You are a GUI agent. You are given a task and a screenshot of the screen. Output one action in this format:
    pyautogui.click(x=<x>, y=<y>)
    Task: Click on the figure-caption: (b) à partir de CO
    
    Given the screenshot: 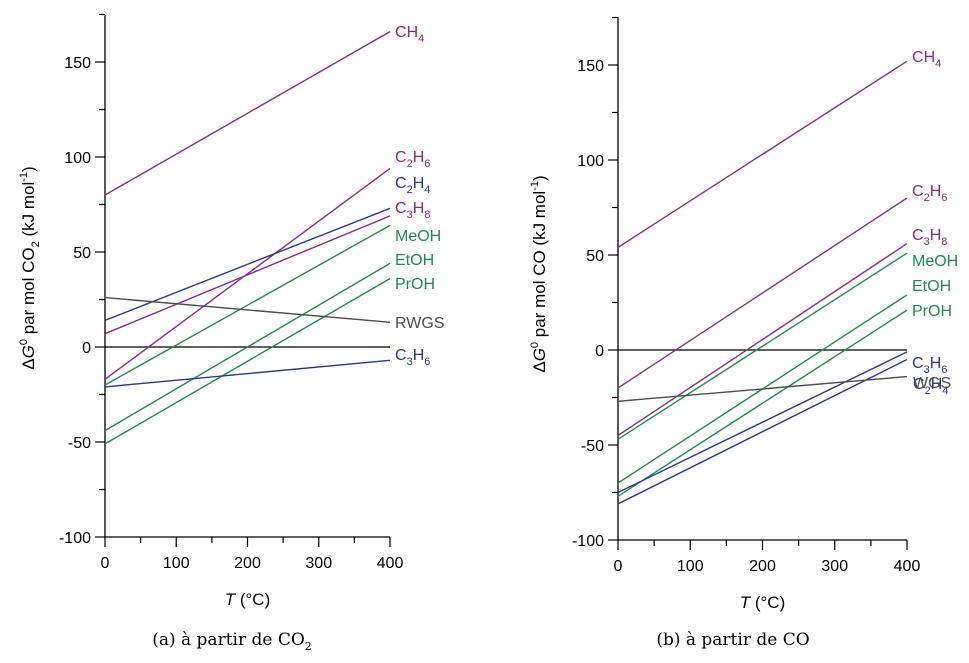 What is the action you would take?
    pyautogui.click(x=732, y=640)
    